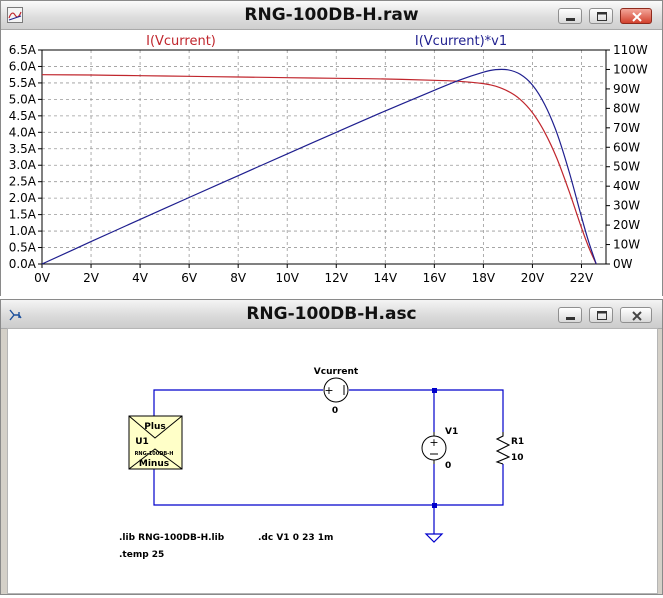 The image size is (663, 598). I want to click on right-tick-label: 60W, so click(626, 147).